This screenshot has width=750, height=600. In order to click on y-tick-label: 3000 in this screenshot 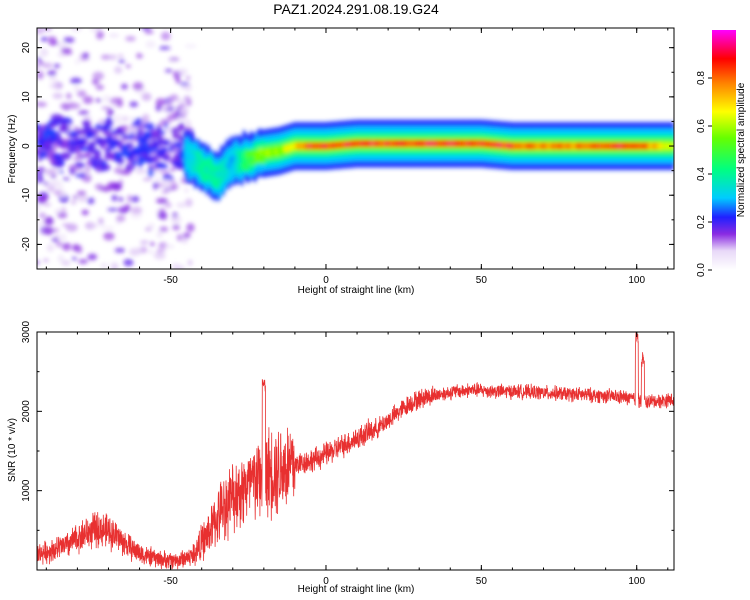, I will do `click(26, 331)`.